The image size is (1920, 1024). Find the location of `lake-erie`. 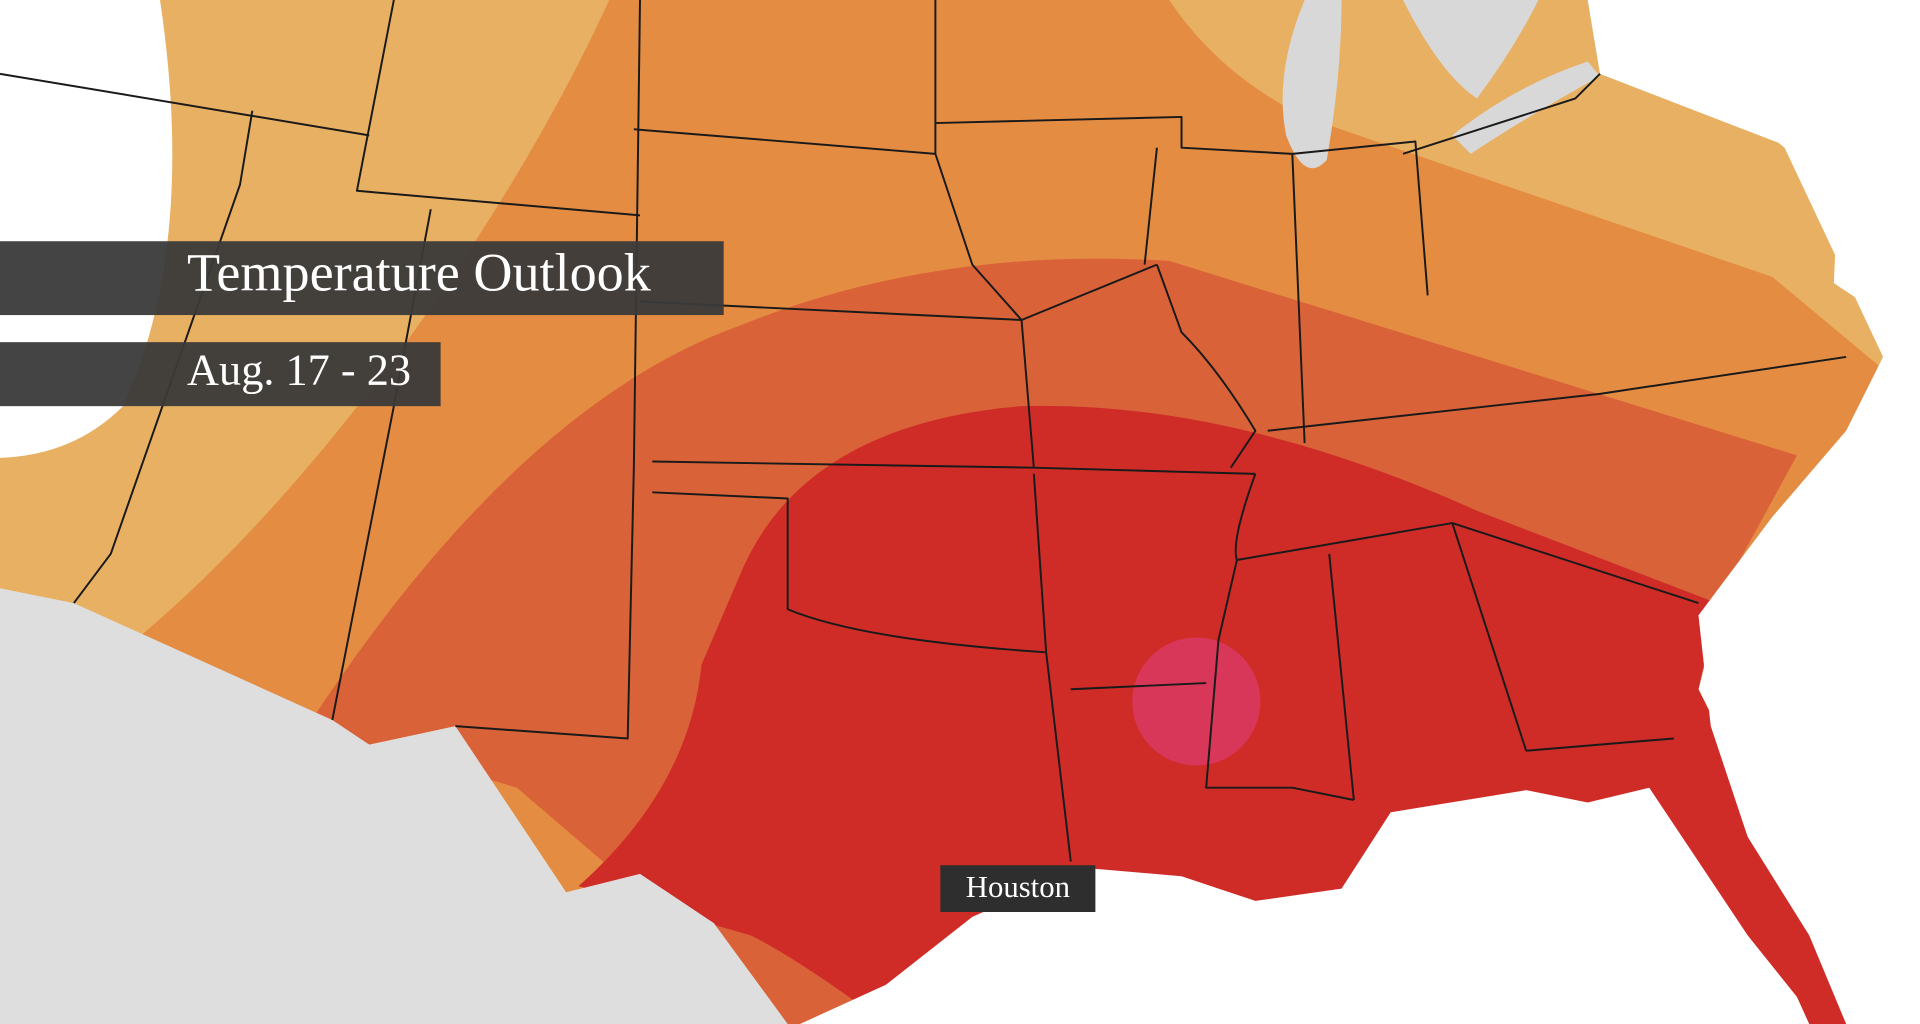

lake-erie is located at coordinates (1526, 107).